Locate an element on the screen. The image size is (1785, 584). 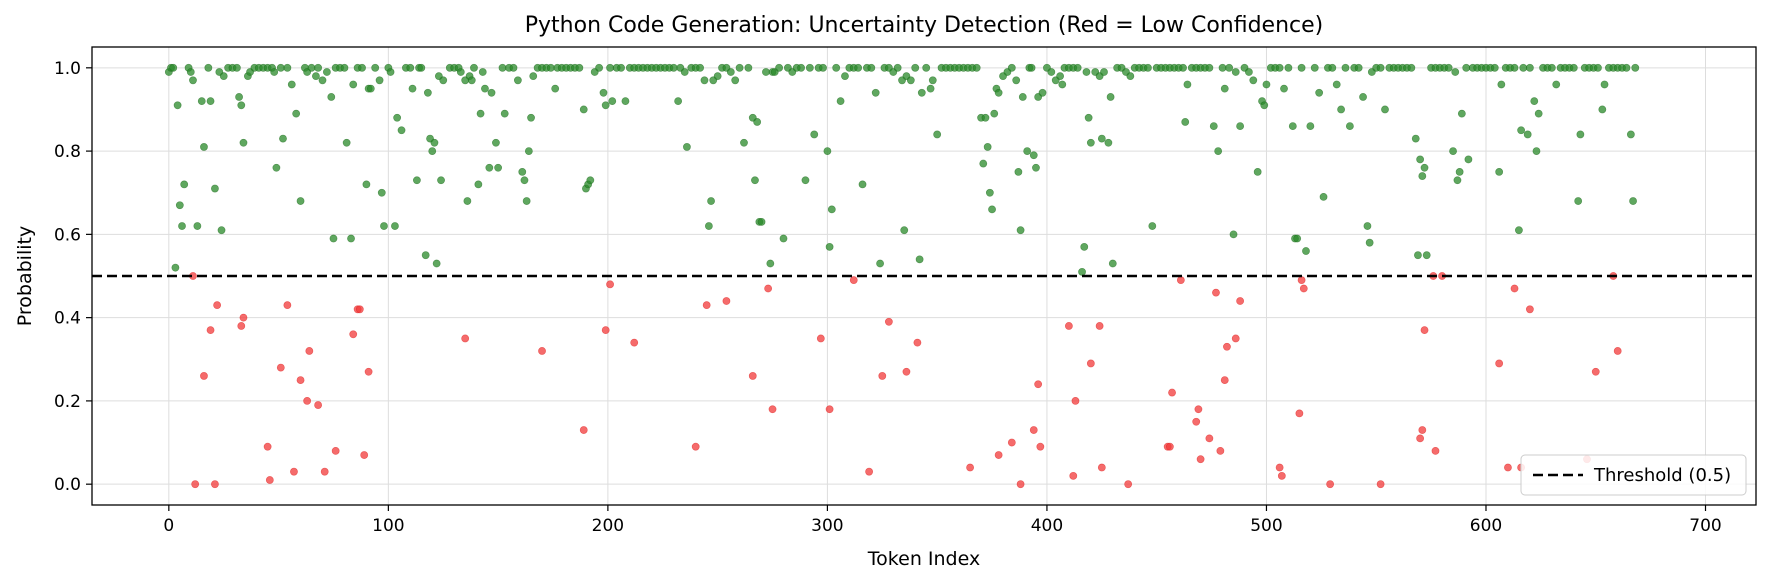
y-tick-label: 0.8 is located at coordinates (67, 152).